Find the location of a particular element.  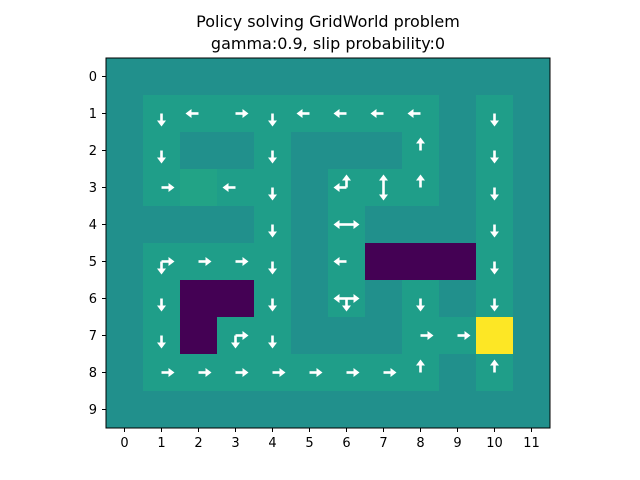

y-tick-label: 4 is located at coordinates (93, 225).